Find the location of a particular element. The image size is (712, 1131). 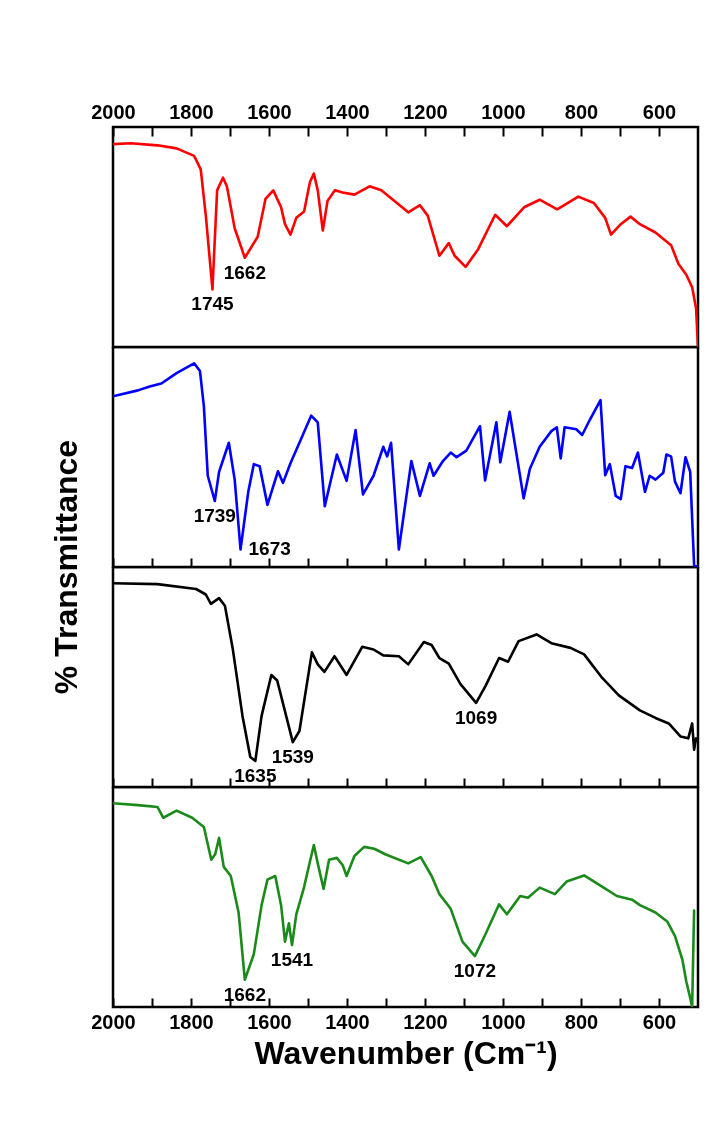

y-axis-title: % Transmittance is located at coordinates (66, 567).